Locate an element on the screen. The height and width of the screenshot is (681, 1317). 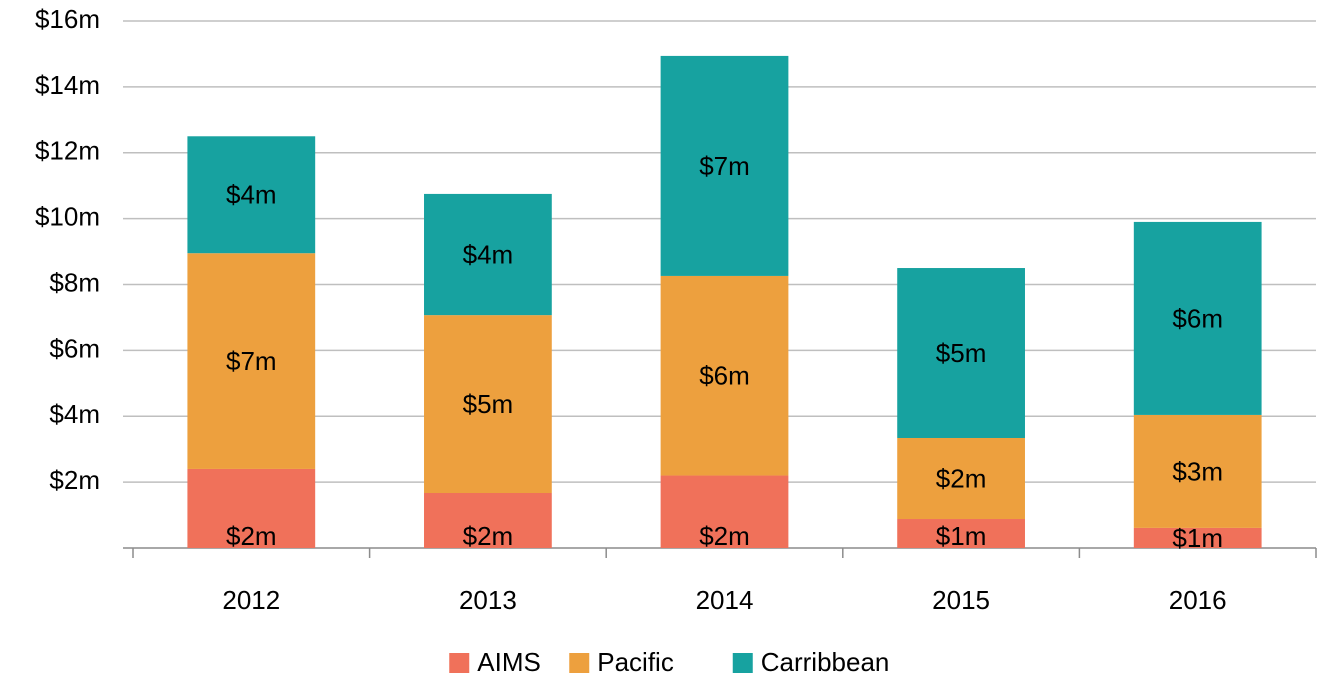
legend-label: Pacific is located at coordinates (635, 662).